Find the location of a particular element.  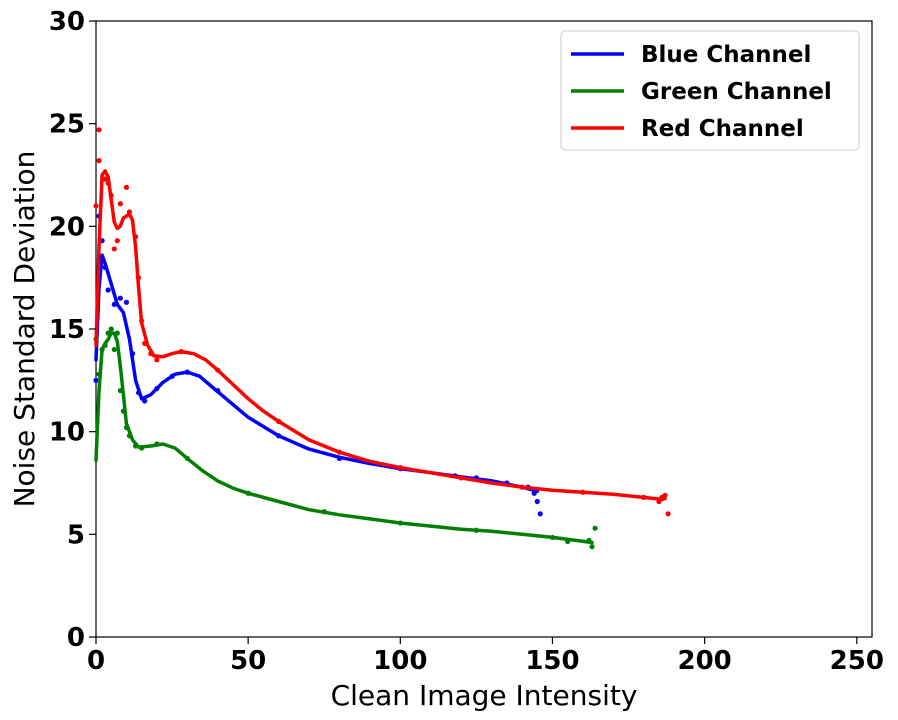

y-axis-ticks: 0 5 10 15 20 25 30 is located at coordinates (72, 330).